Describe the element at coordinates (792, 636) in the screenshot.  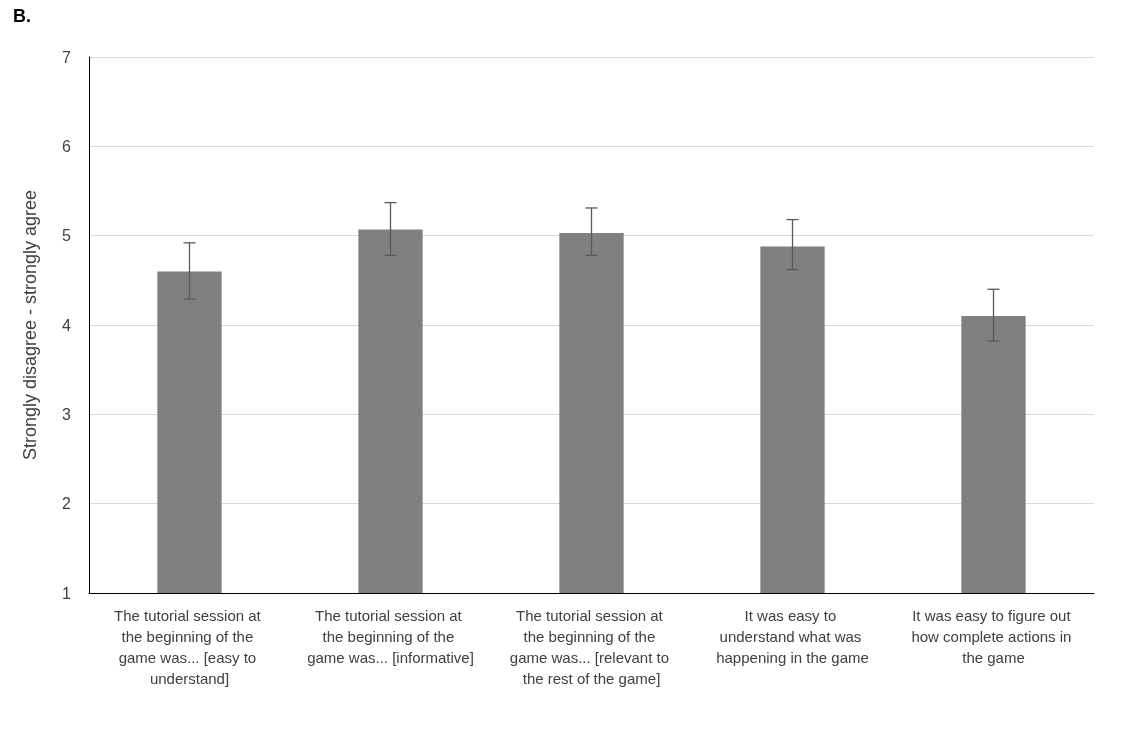
I see `x-tick-label: It was easy to understand what was happening in the game` at that location.